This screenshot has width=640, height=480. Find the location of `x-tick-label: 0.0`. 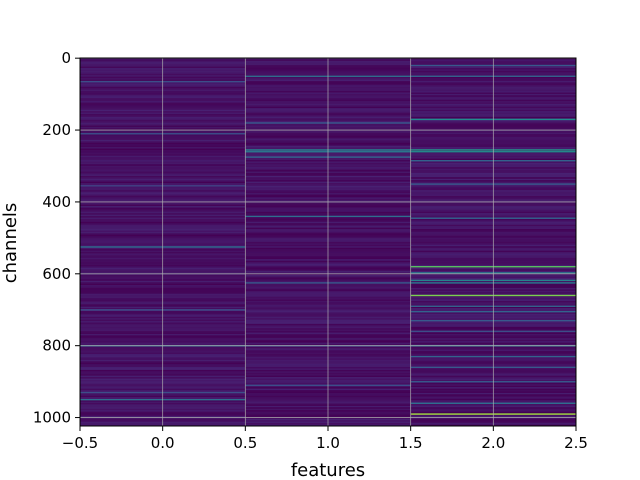

x-tick-label: 0.0 is located at coordinates (163, 443).